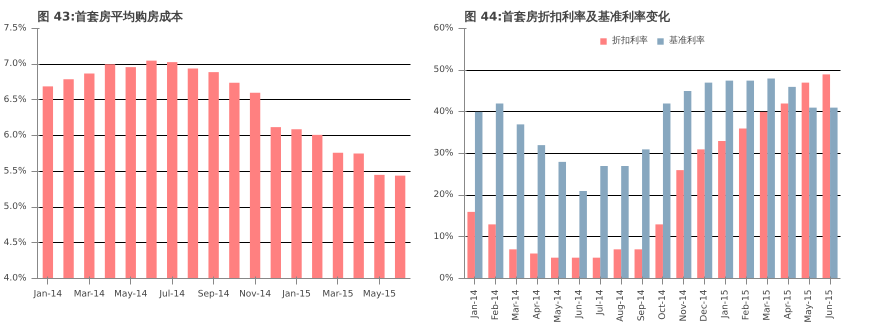  What do you see at coordinates (443, 70) in the screenshot?
I see `y-tick-label: 50%` at bounding box center [443, 70].